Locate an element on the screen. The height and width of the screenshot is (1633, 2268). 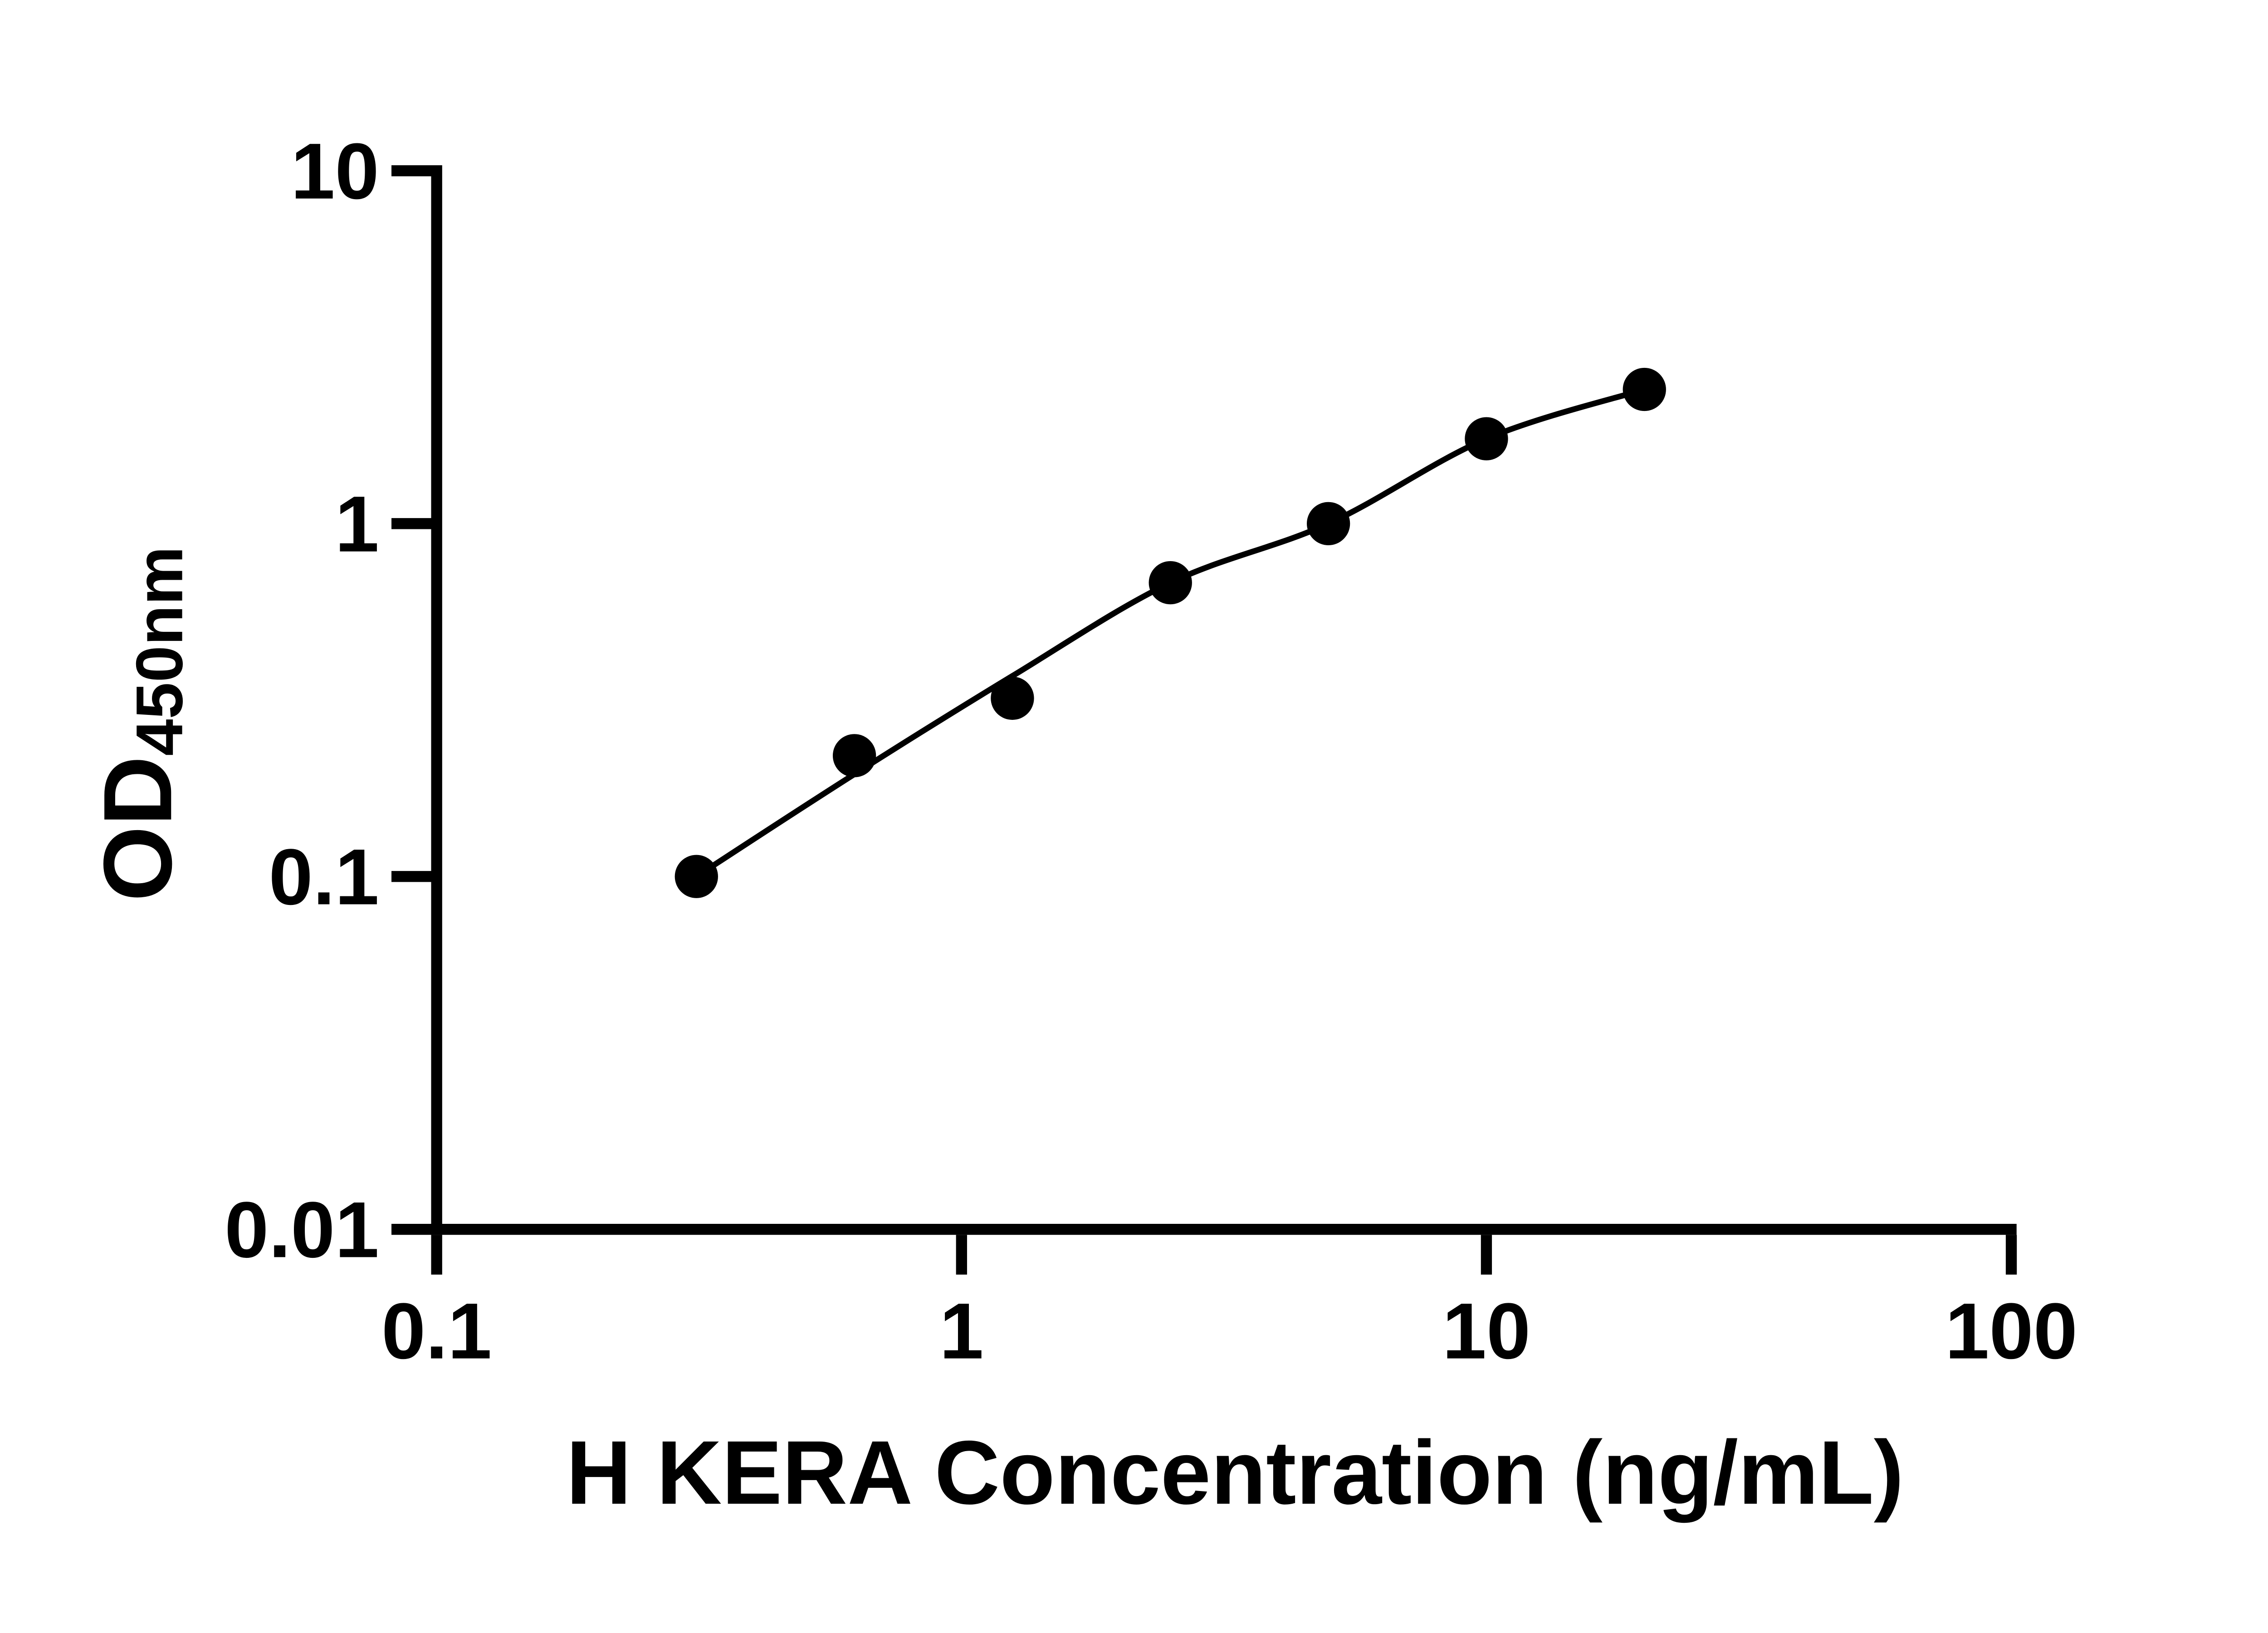
x-axis: 0.1 1 10 100 is located at coordinates (1229, 1299).